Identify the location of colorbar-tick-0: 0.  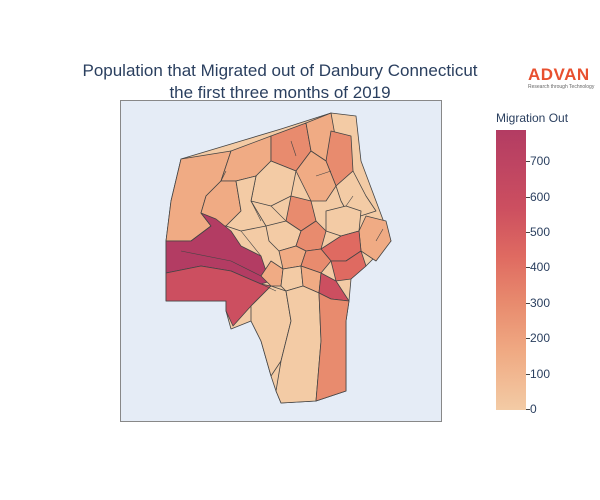
(531, 409).